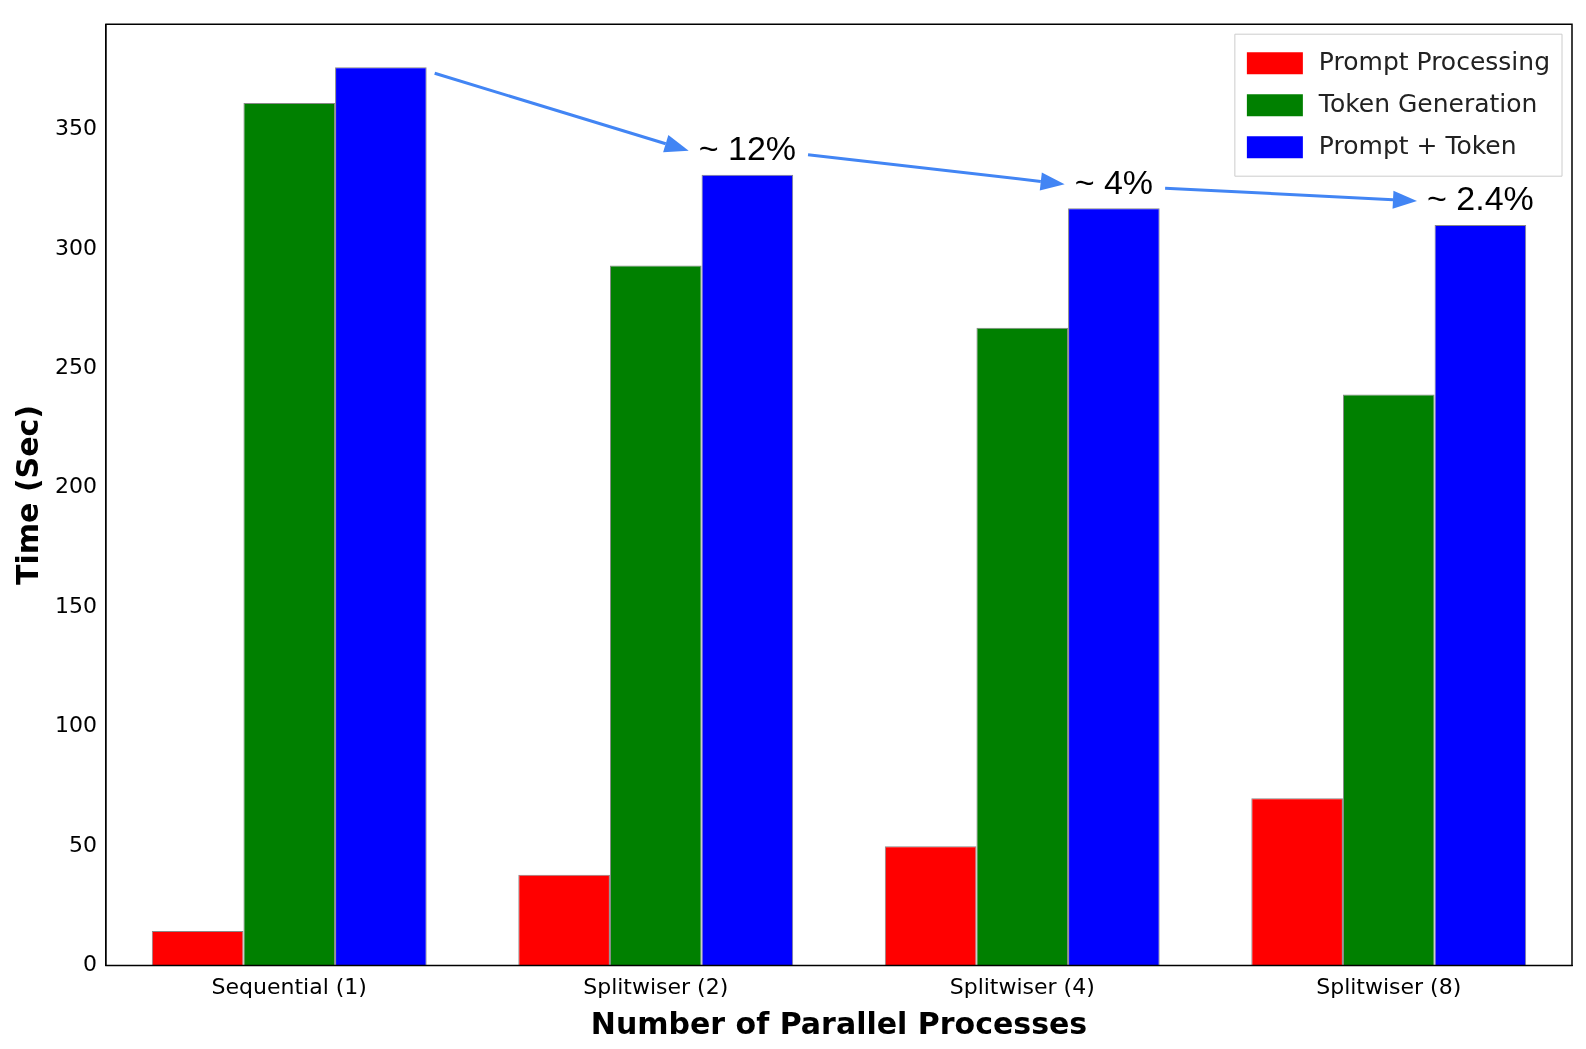  Describe the element at coordinates (747, 148) in the screenshot. I see `annotation: ~ 12%` at that location.